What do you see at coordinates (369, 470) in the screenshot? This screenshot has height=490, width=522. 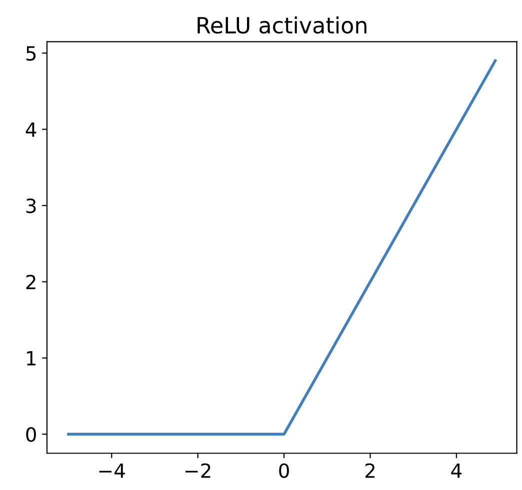 I see `x-tick-label: 2` at bounding box center [369, 470].